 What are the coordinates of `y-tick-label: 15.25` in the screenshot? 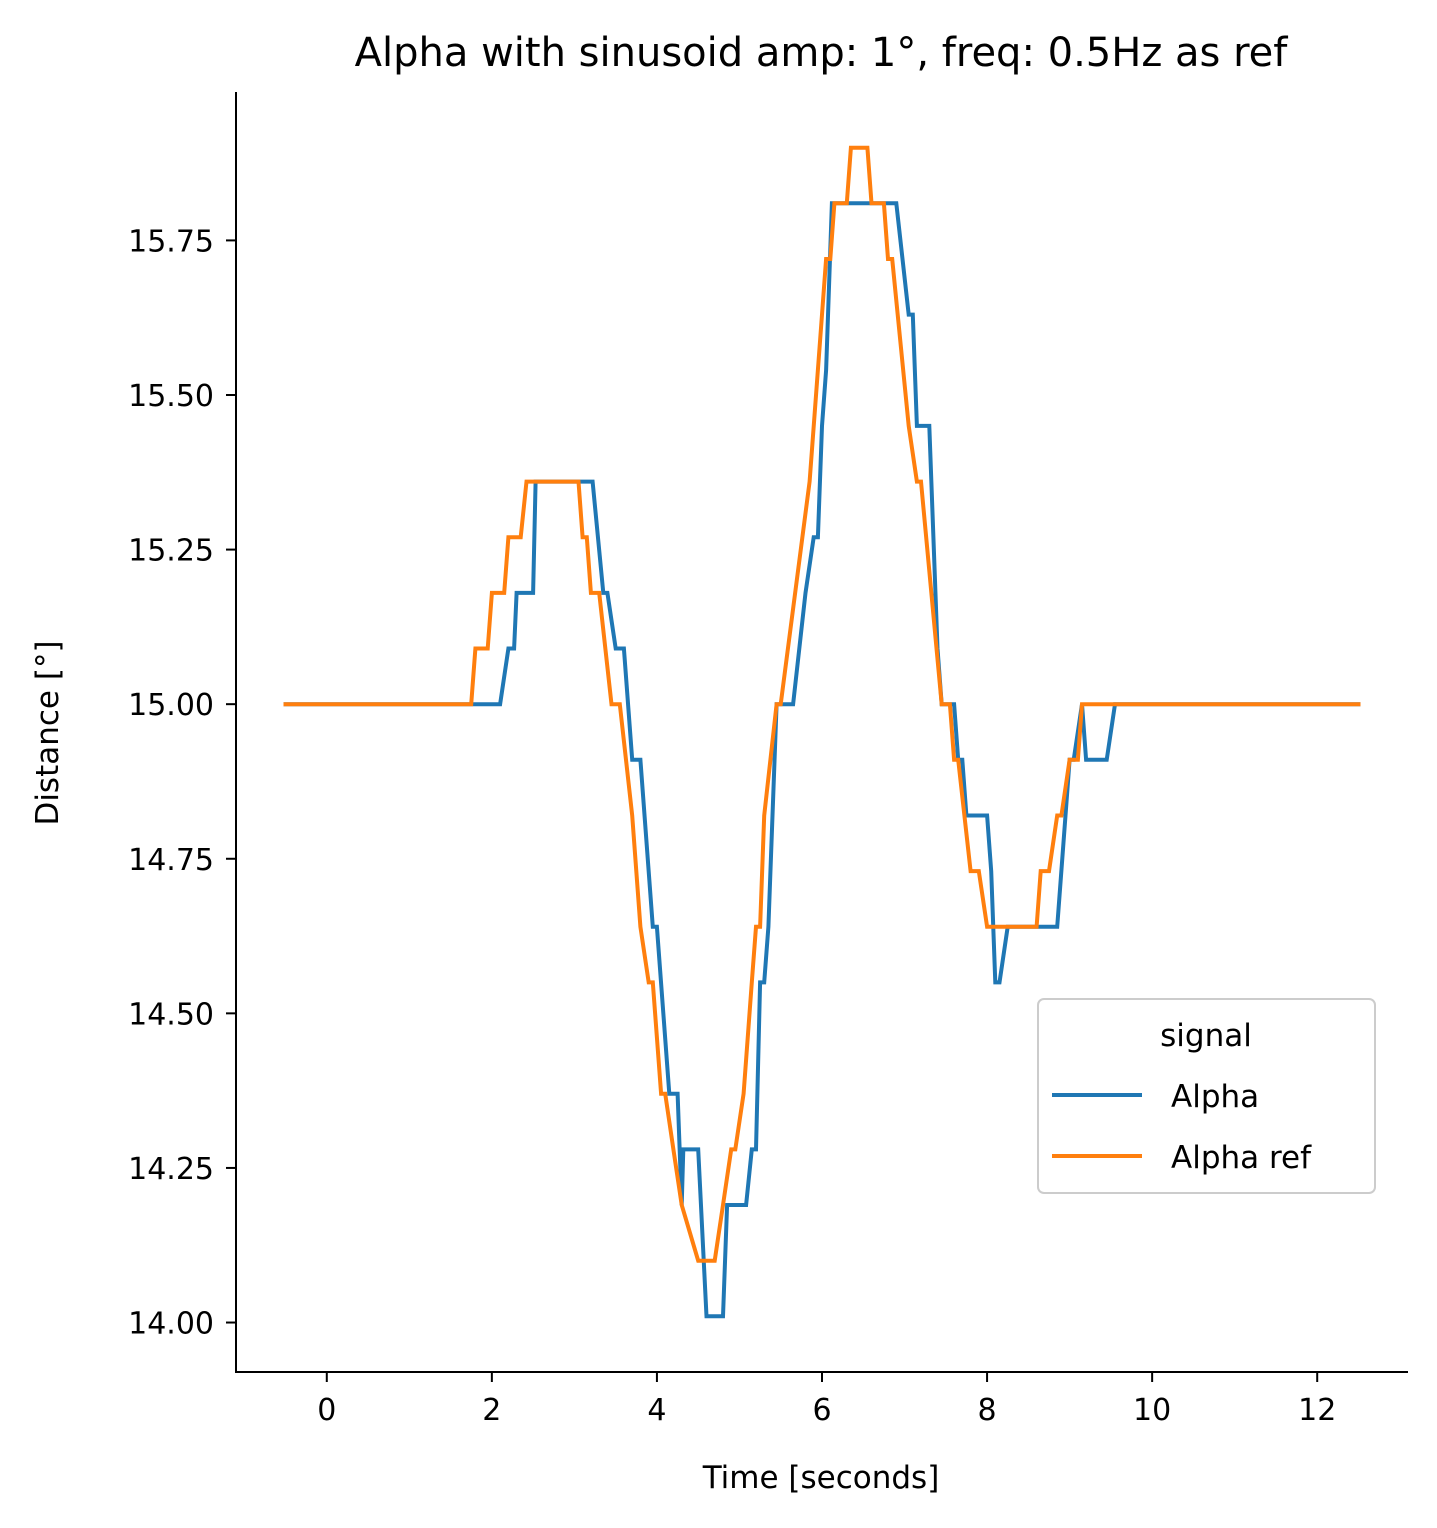 It's located at (171, 551).